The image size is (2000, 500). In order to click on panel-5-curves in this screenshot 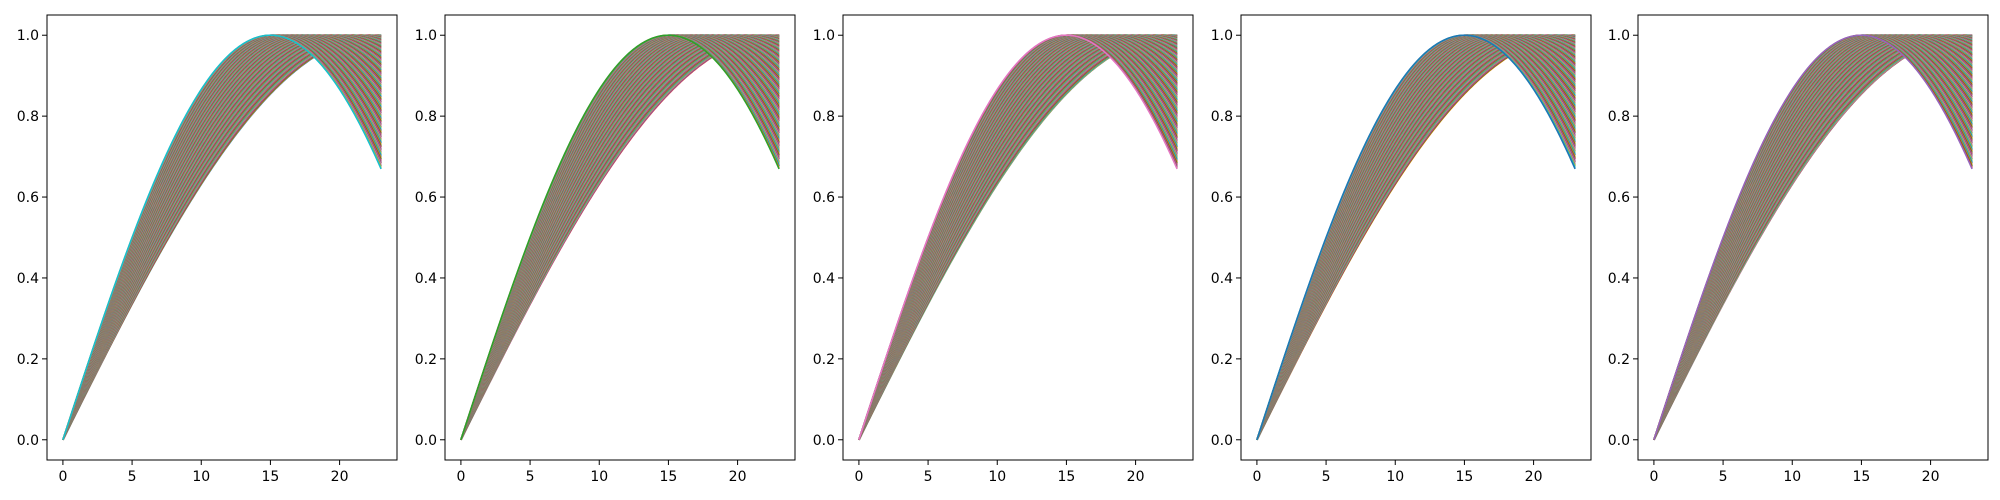, I will do `click(1813, 237)`.